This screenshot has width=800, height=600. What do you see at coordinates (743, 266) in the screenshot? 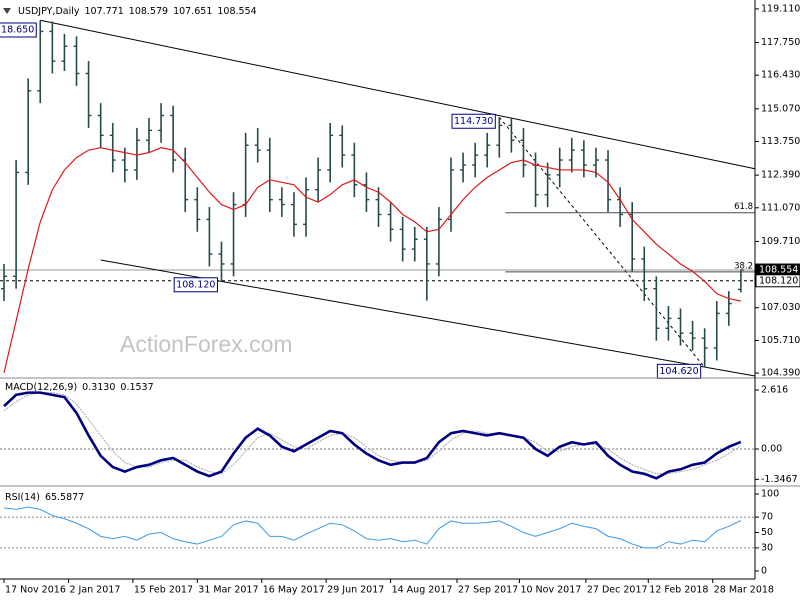
I see `fib-label: 38.2` at bounding box center [743, 266].